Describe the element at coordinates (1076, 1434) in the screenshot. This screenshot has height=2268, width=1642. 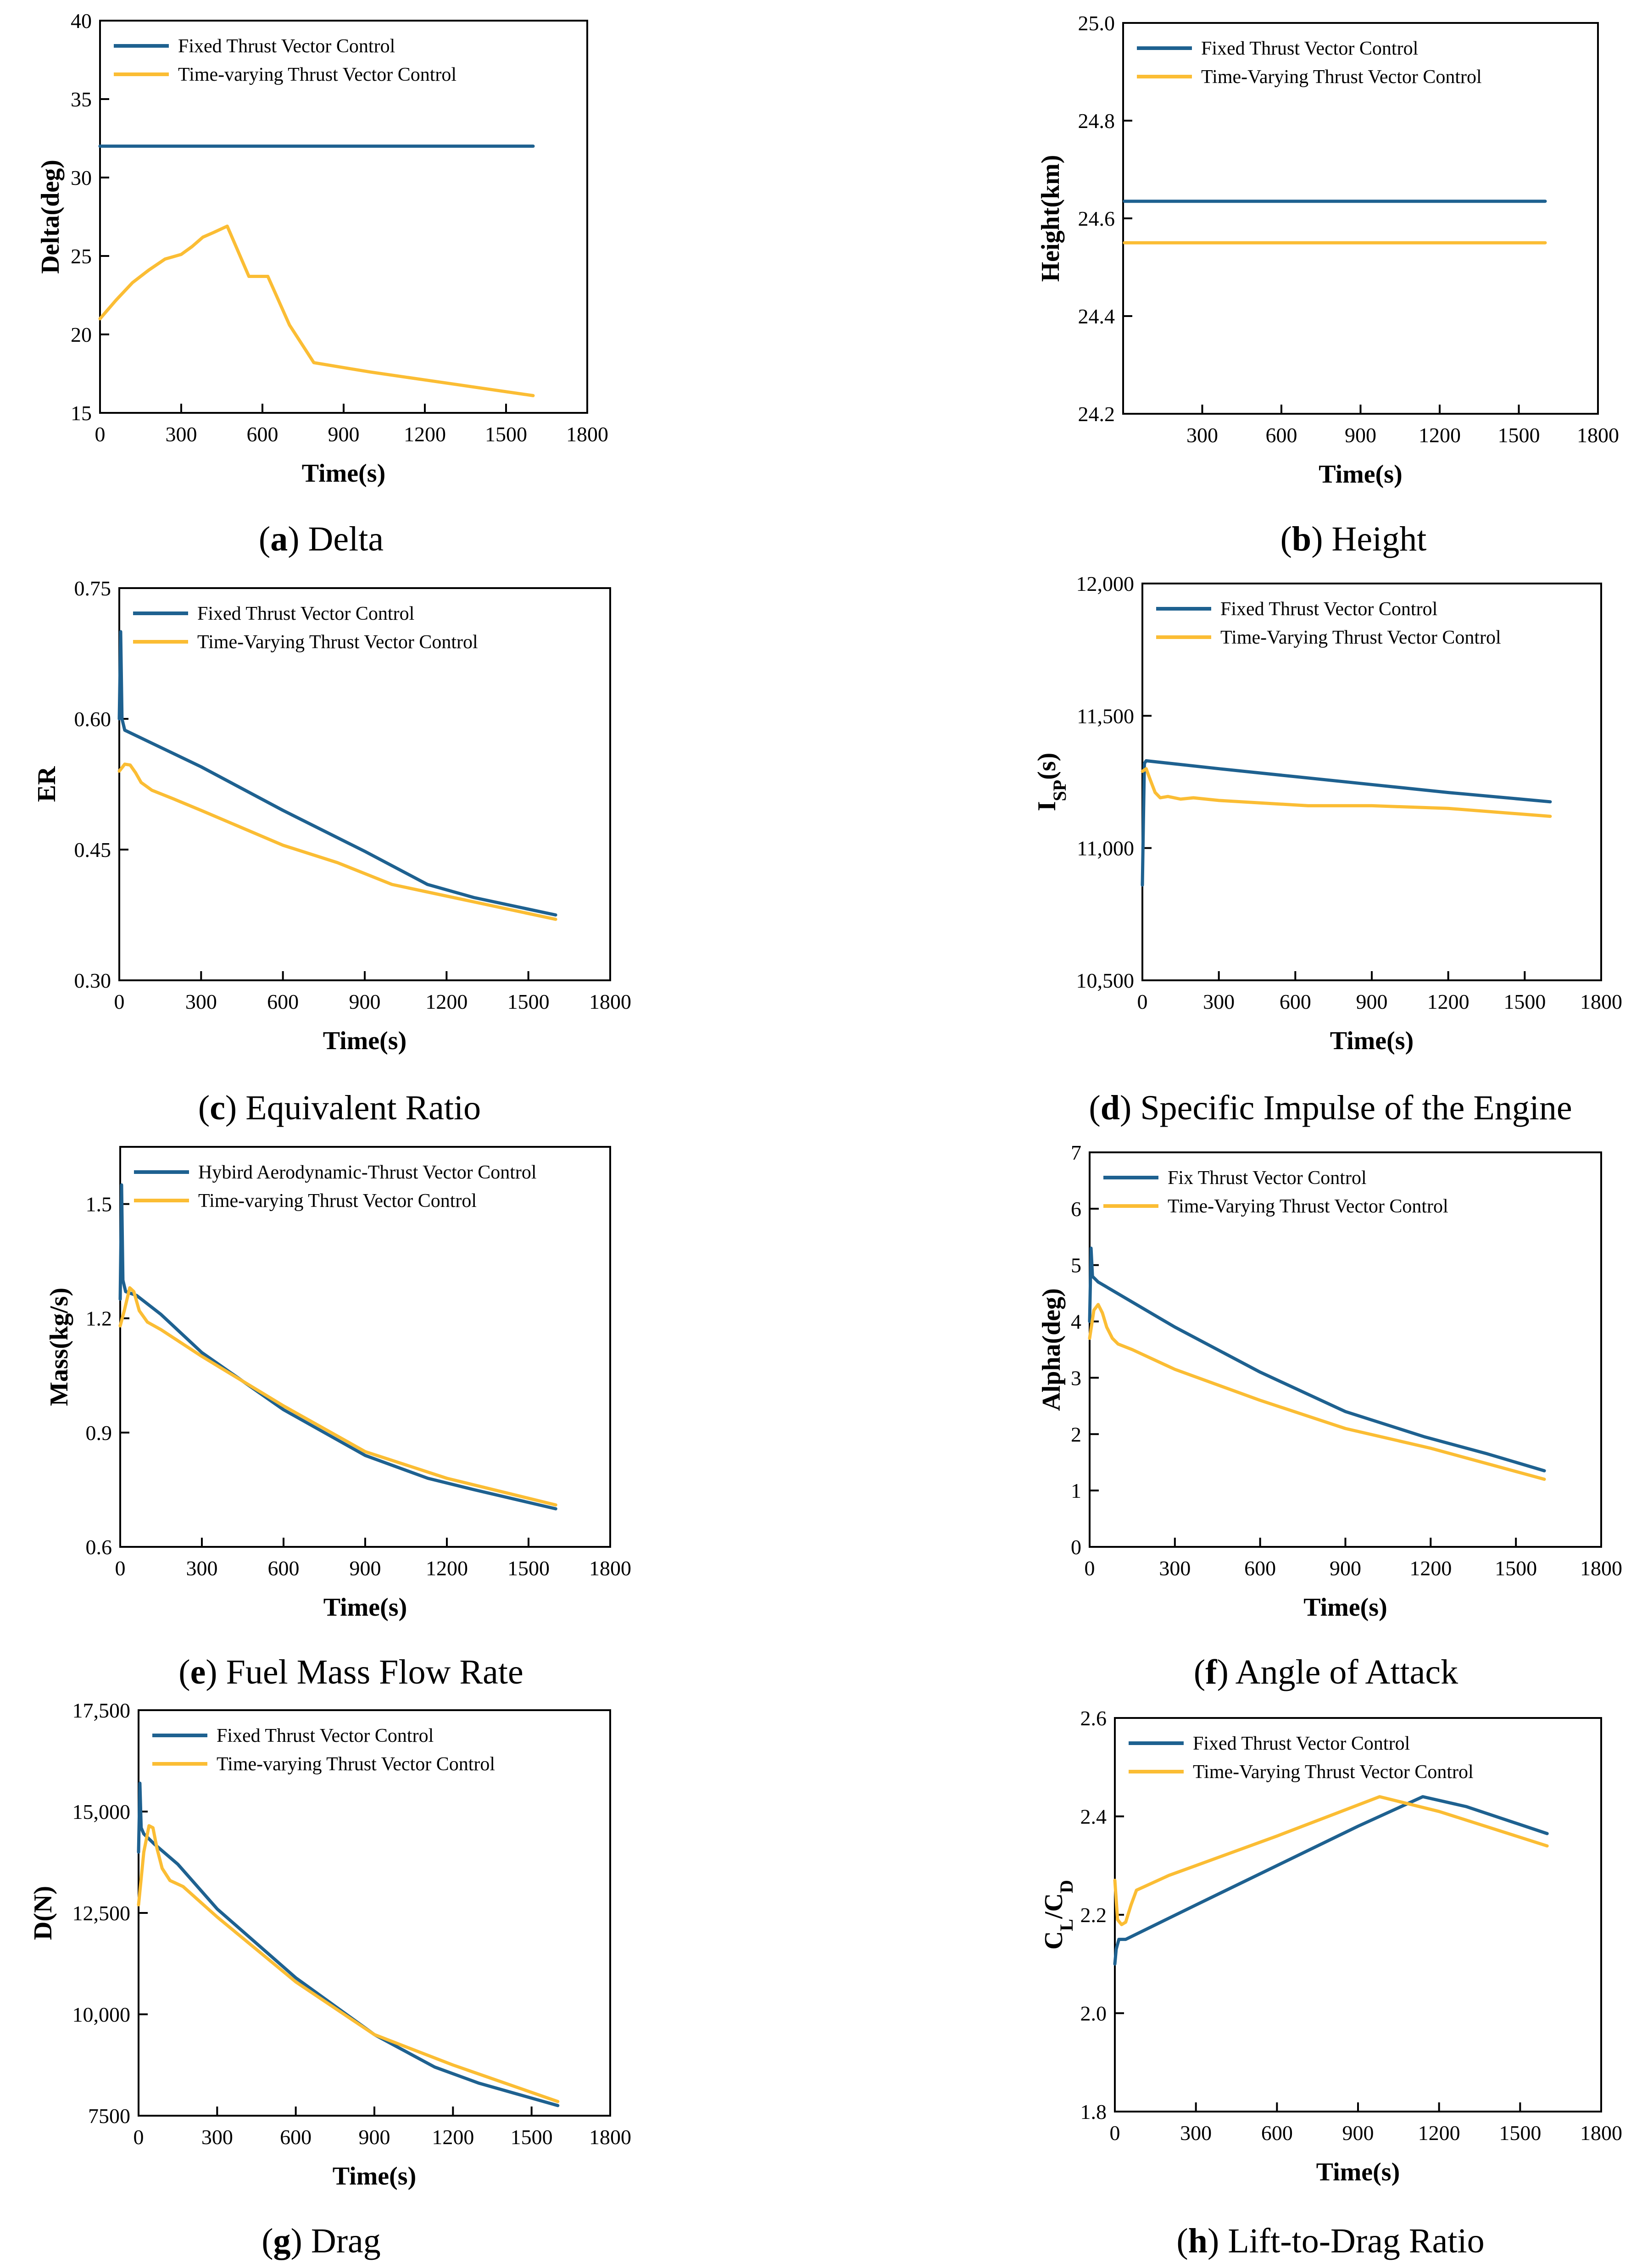
I see `y-tick-label: 2` at that location.